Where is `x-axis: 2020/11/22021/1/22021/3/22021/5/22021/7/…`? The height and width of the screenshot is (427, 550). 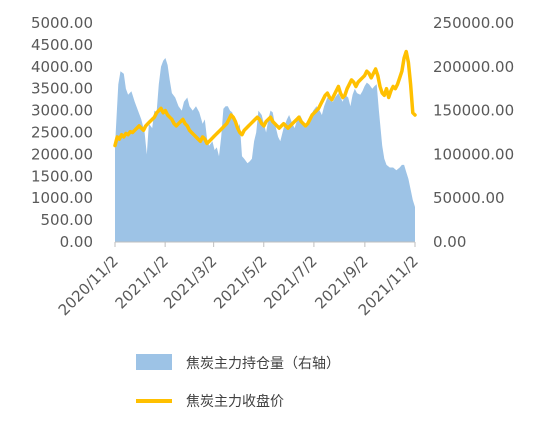 x-axis: 2020/11/22021/1/22021/3/22021/5/22021/7/… is located at coordinates (238, 280).